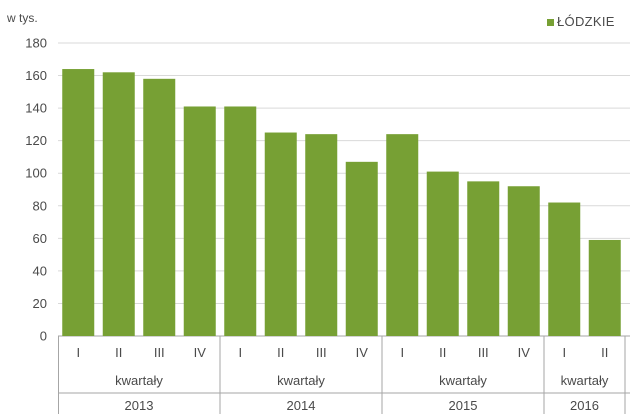 This screenshot has width=634, height=415. What do you see at coordinates (586, 21) in the screenshot?
I see `legend-label: ŁÓDZKIE` at bounding box center [586, 21].